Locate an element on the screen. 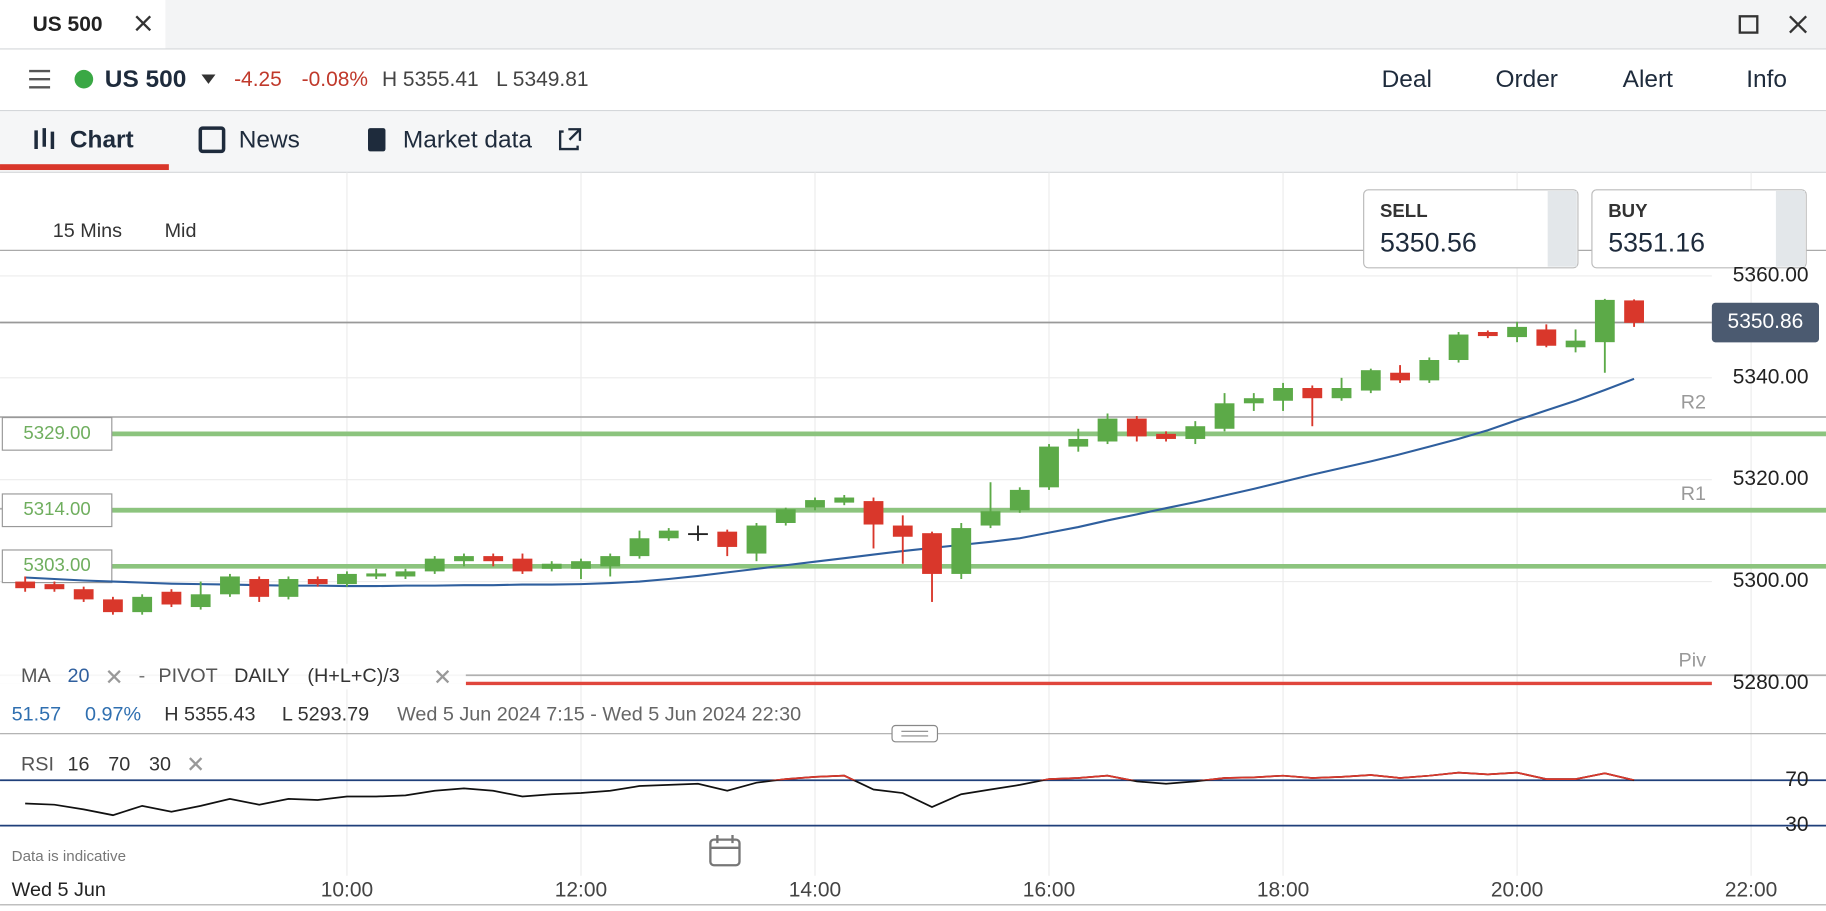 This screenshot has width=1826, height=911. window-tab is located at coordinates (83, 24).